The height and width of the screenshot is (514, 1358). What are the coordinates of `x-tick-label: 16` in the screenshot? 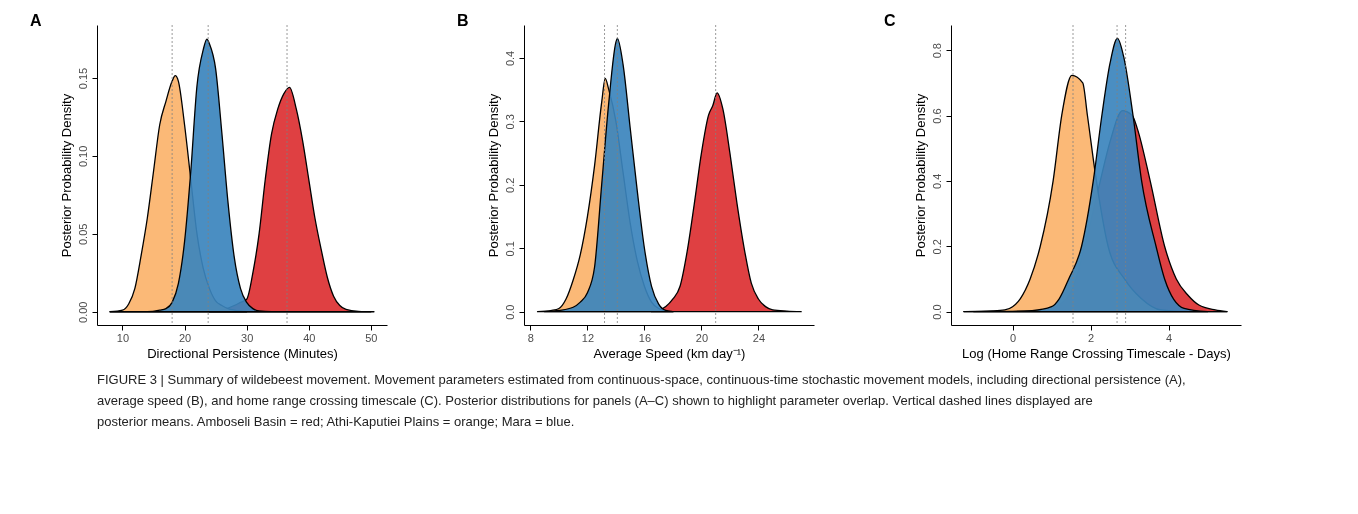 It's located at (645, 337).